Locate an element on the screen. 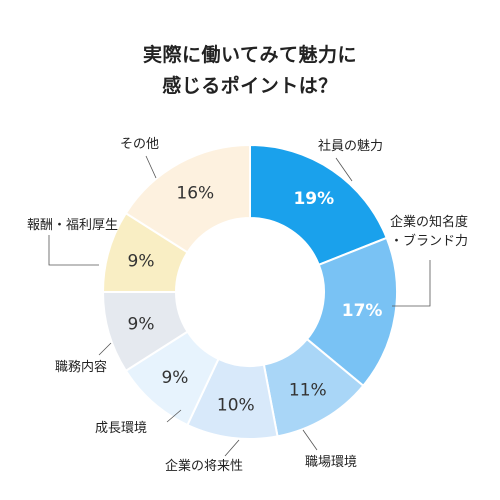  category-label-line: 社員の魅力 is located at coordinates (350, 146).